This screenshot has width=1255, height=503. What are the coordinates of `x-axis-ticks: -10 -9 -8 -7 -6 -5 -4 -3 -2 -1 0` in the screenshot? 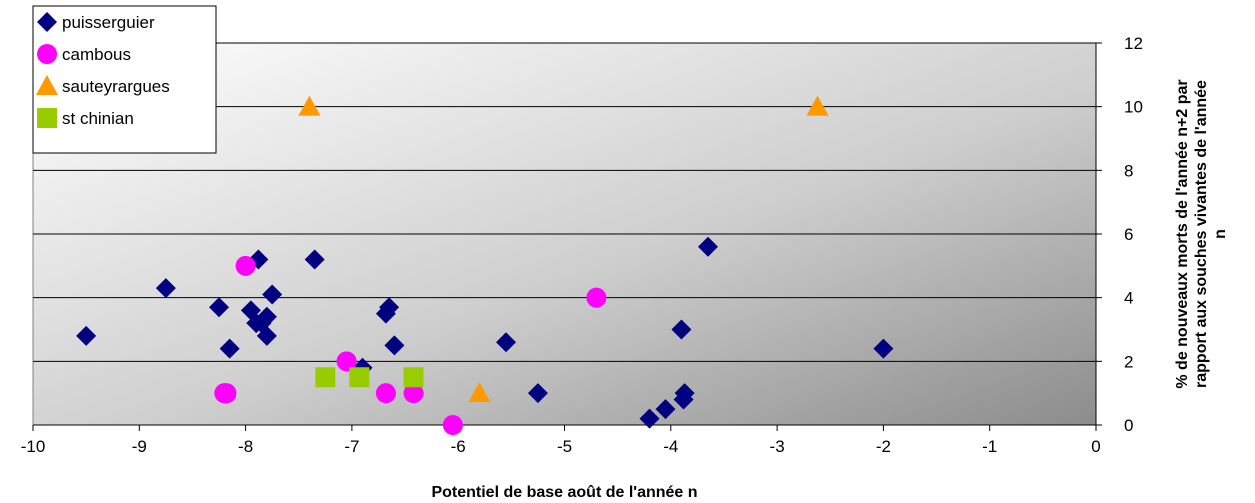 It's located at (561, 440).